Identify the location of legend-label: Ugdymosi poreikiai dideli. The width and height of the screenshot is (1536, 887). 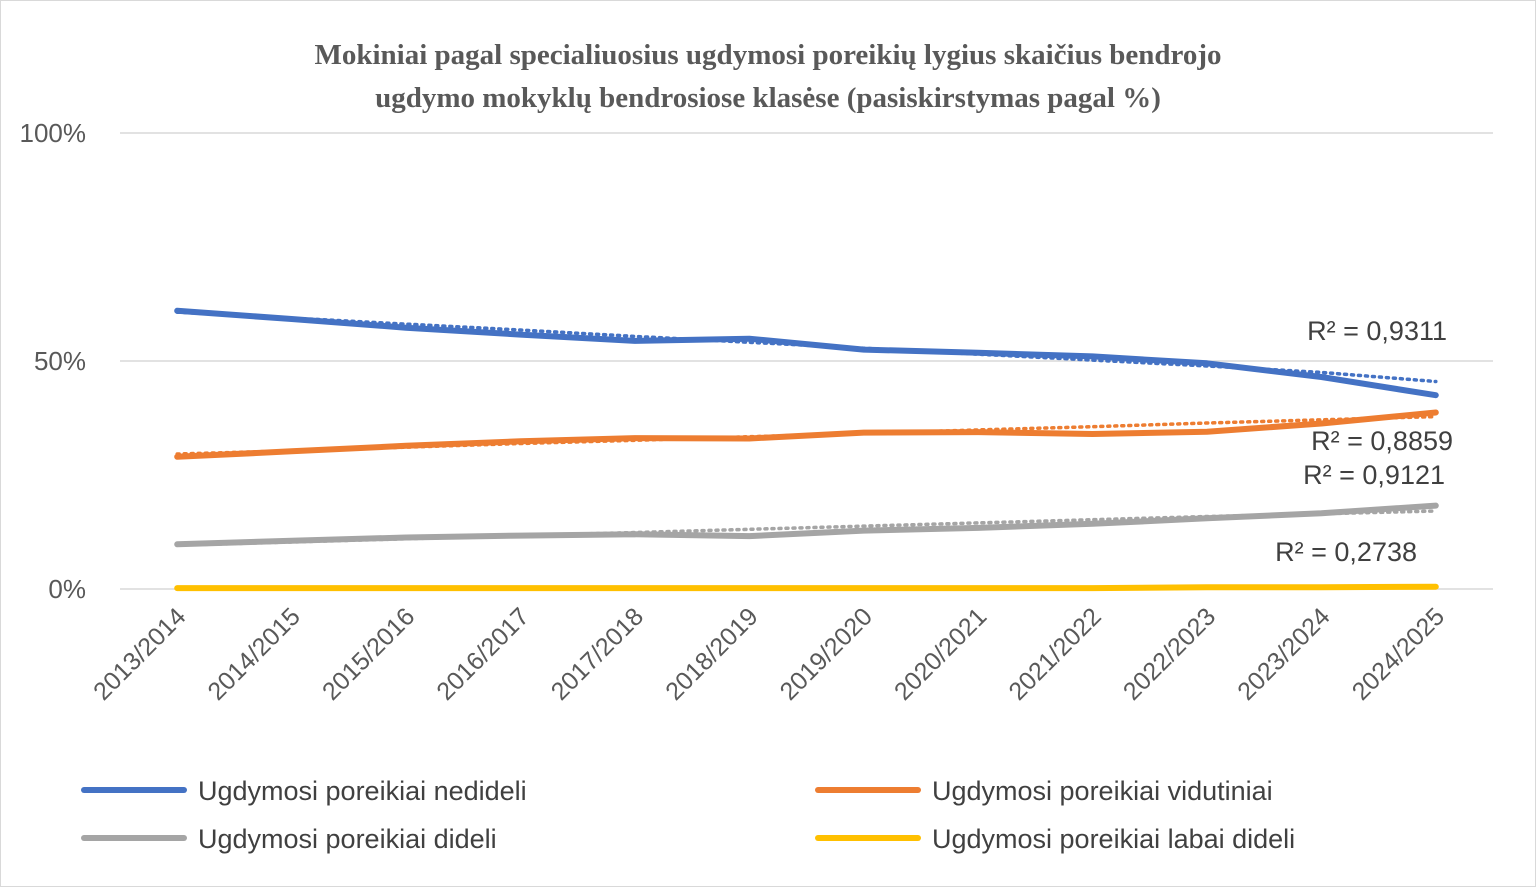
(347, 839).